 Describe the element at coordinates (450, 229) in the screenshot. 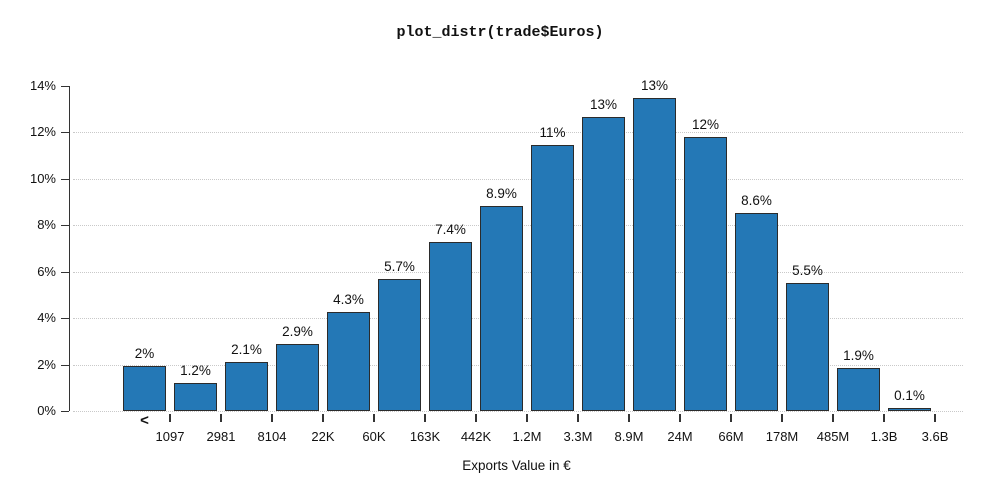

I see `bar-value-label: 7.4%` at that location.